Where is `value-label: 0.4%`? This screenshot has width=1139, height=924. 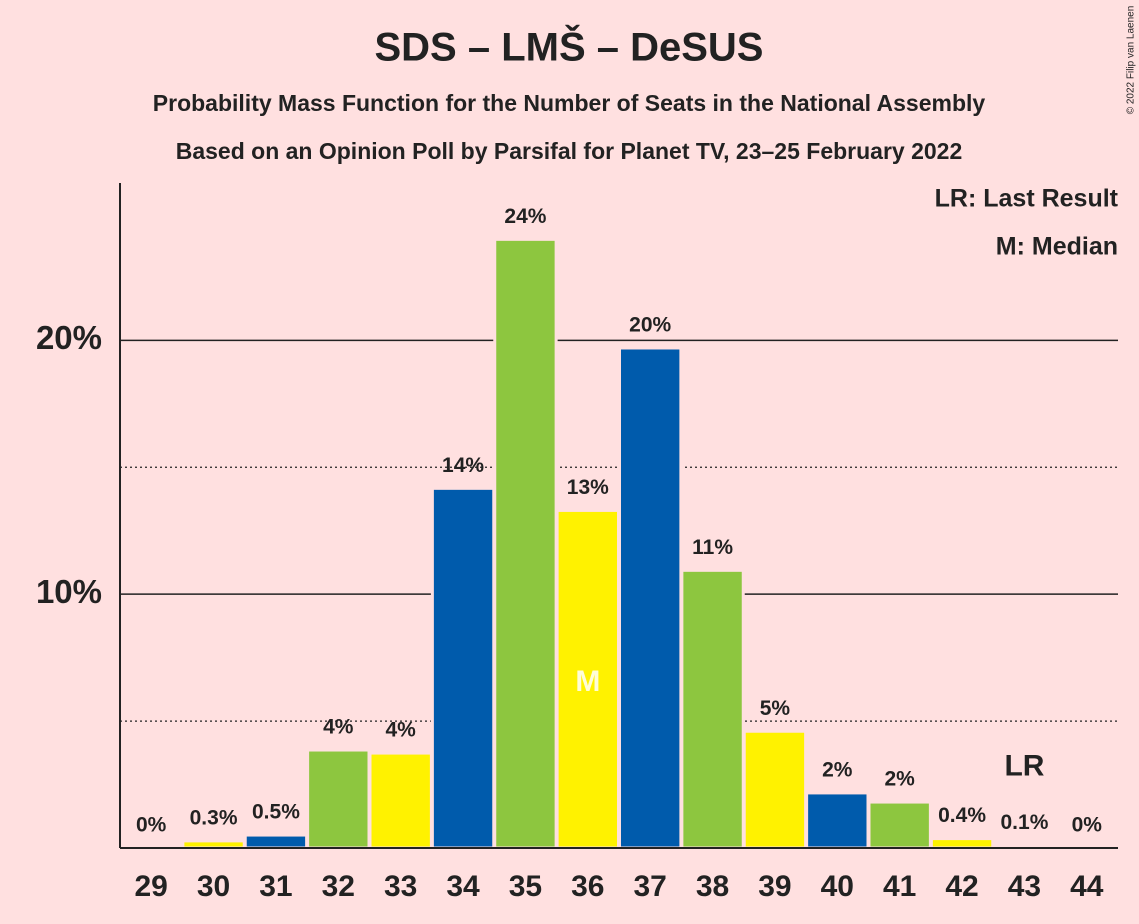
value-label: 0.4% is located at coordinates (962, 815).